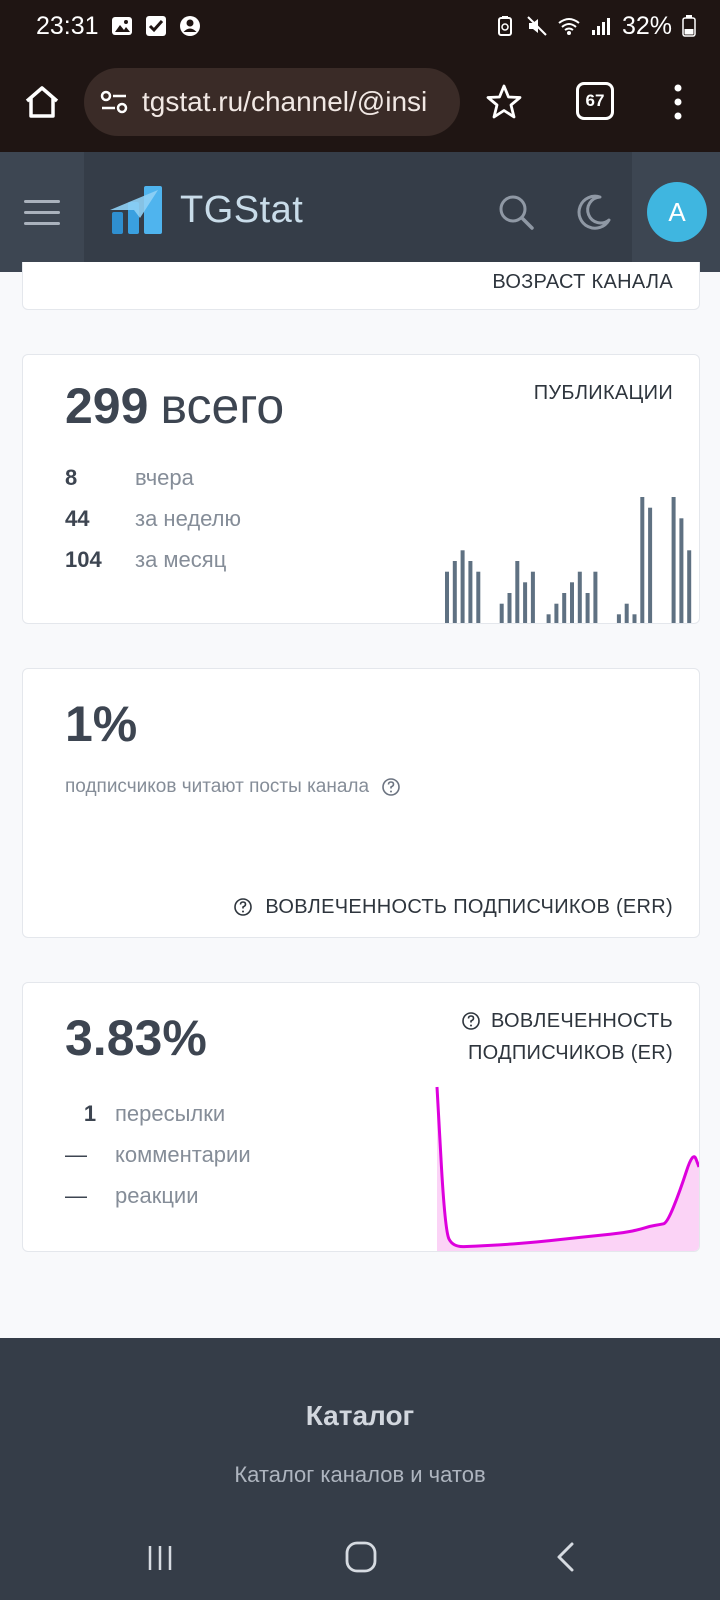 This screenshot has height=1600, width=720. I want to click on footer-catalog-title: Каталог, so click(360, 1415).